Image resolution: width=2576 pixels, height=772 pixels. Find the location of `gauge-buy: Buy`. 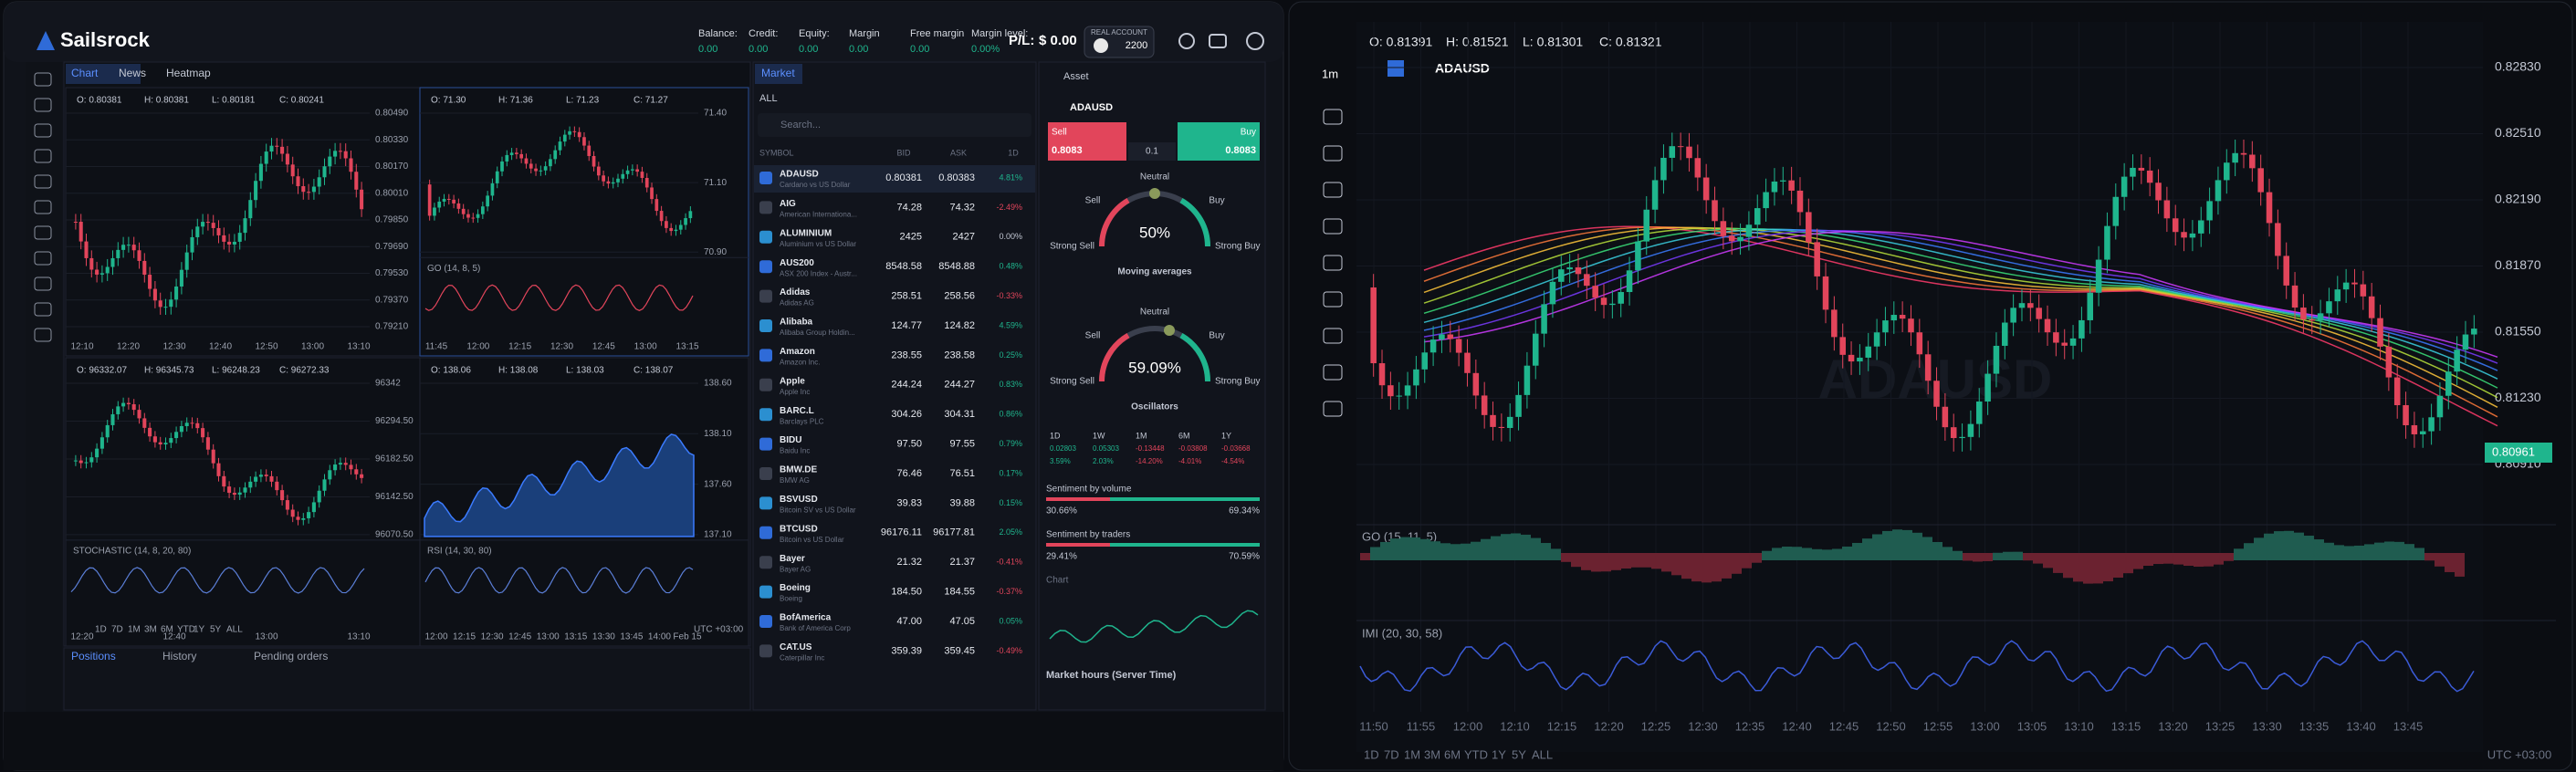

gauge-buy: Buy is located at coordinates (1216, 201).